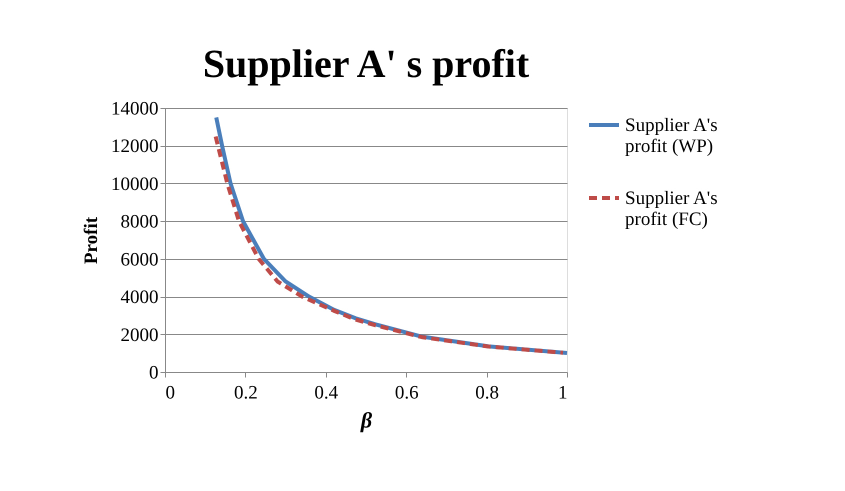 The width and height of the screenshot is (845, 491). Describe the element at coordinates (153, 373) in the screenshot. I see `y-tick-label: 0` at that location.